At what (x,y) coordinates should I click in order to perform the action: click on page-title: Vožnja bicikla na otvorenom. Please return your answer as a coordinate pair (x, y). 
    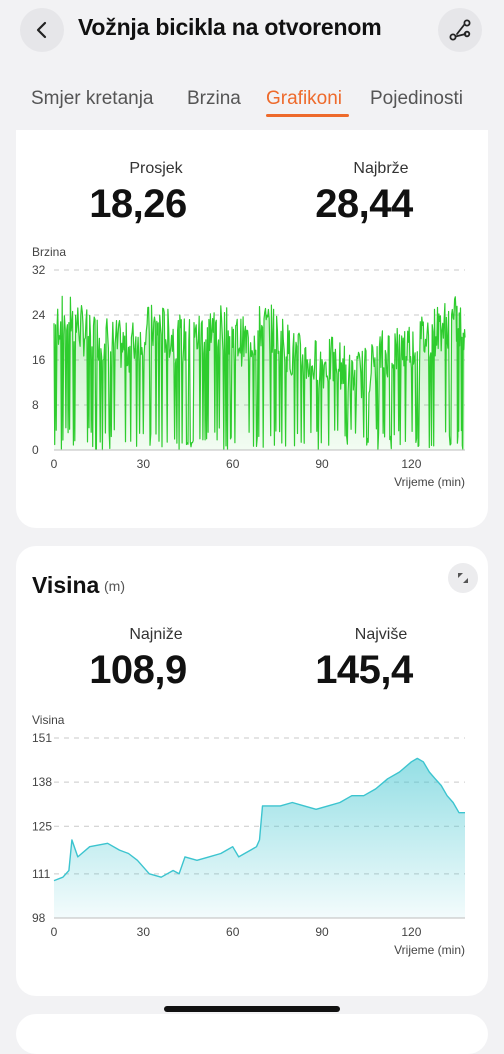
    Looking at the image, I should click on (230, 27).